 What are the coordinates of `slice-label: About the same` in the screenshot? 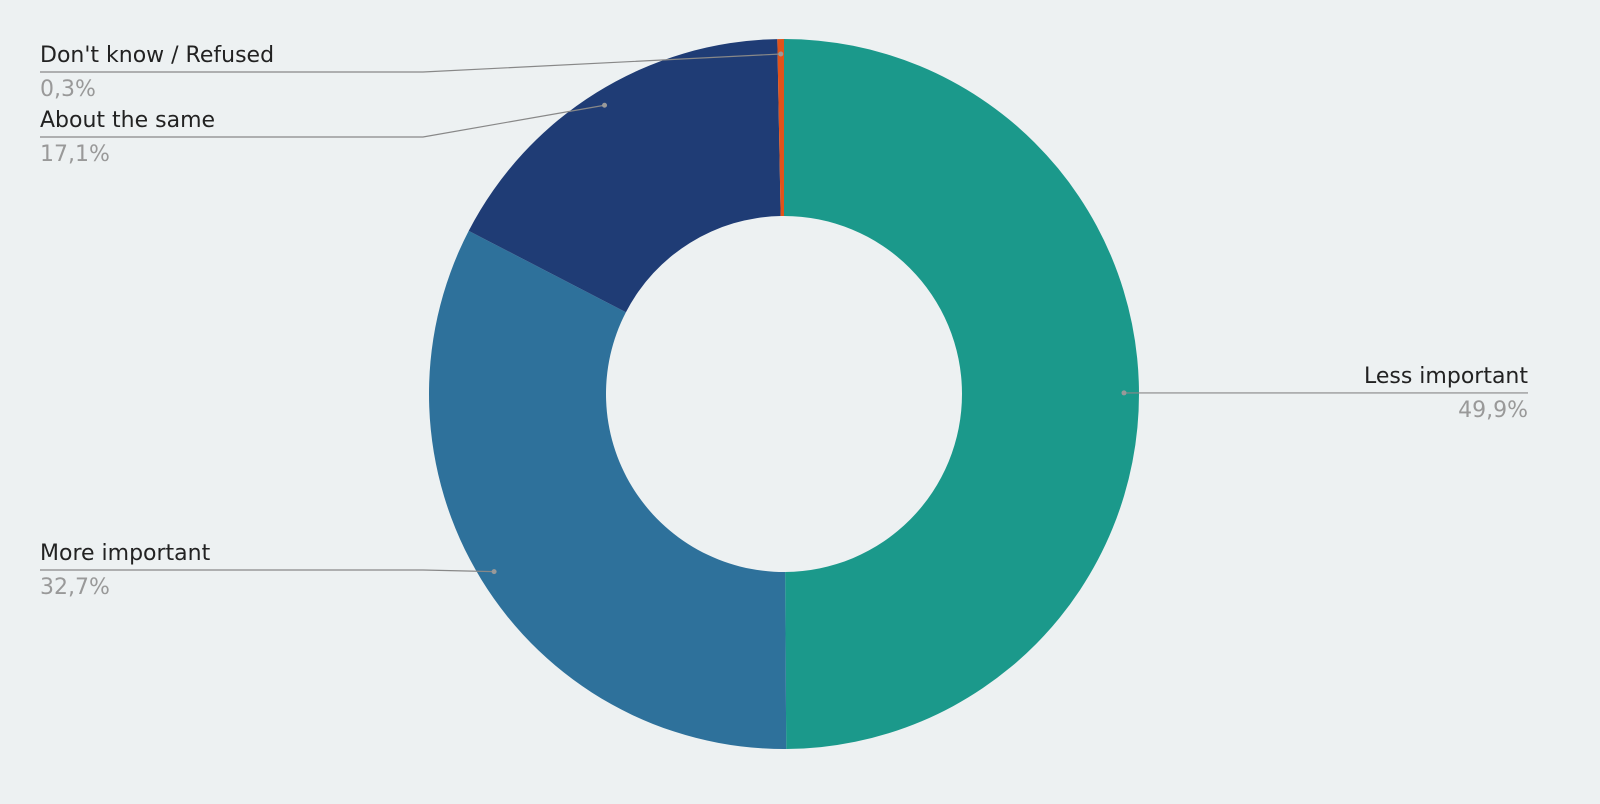 It's located at (127, 120).